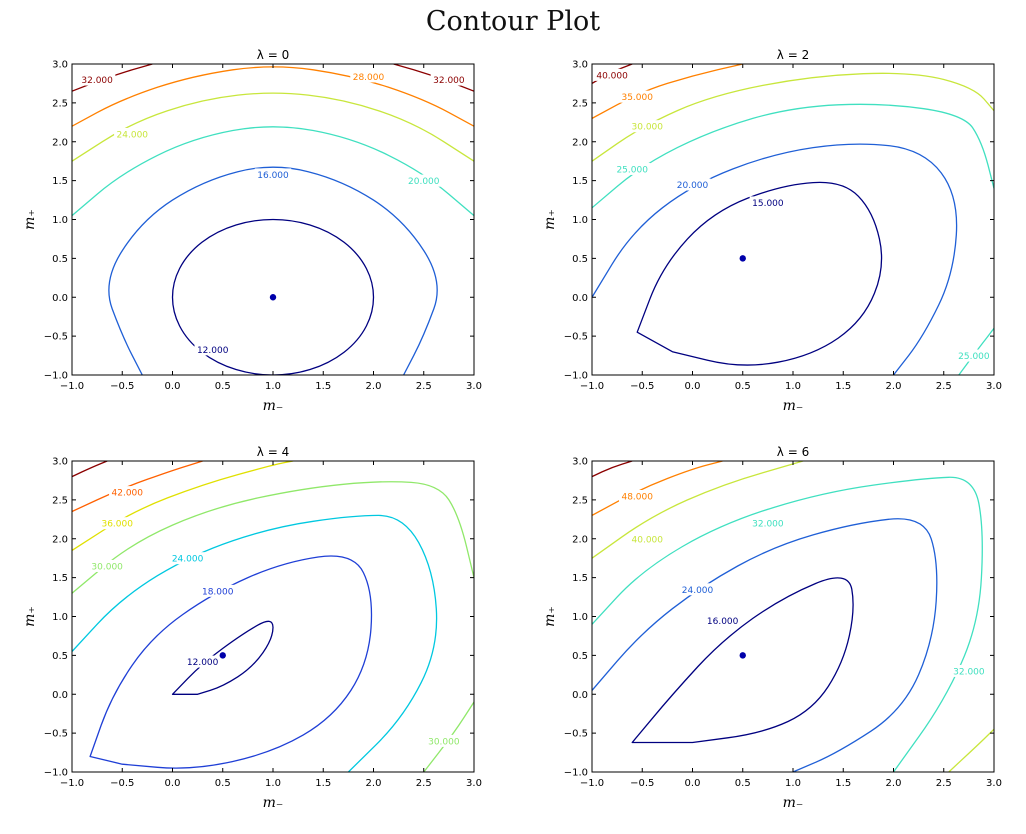 This screenshot has width=1026, height=834. What do you see at coordinates (768, 204) in the screenshot?
I see `contour-label: 15.000` at bounding box center [768, 204].